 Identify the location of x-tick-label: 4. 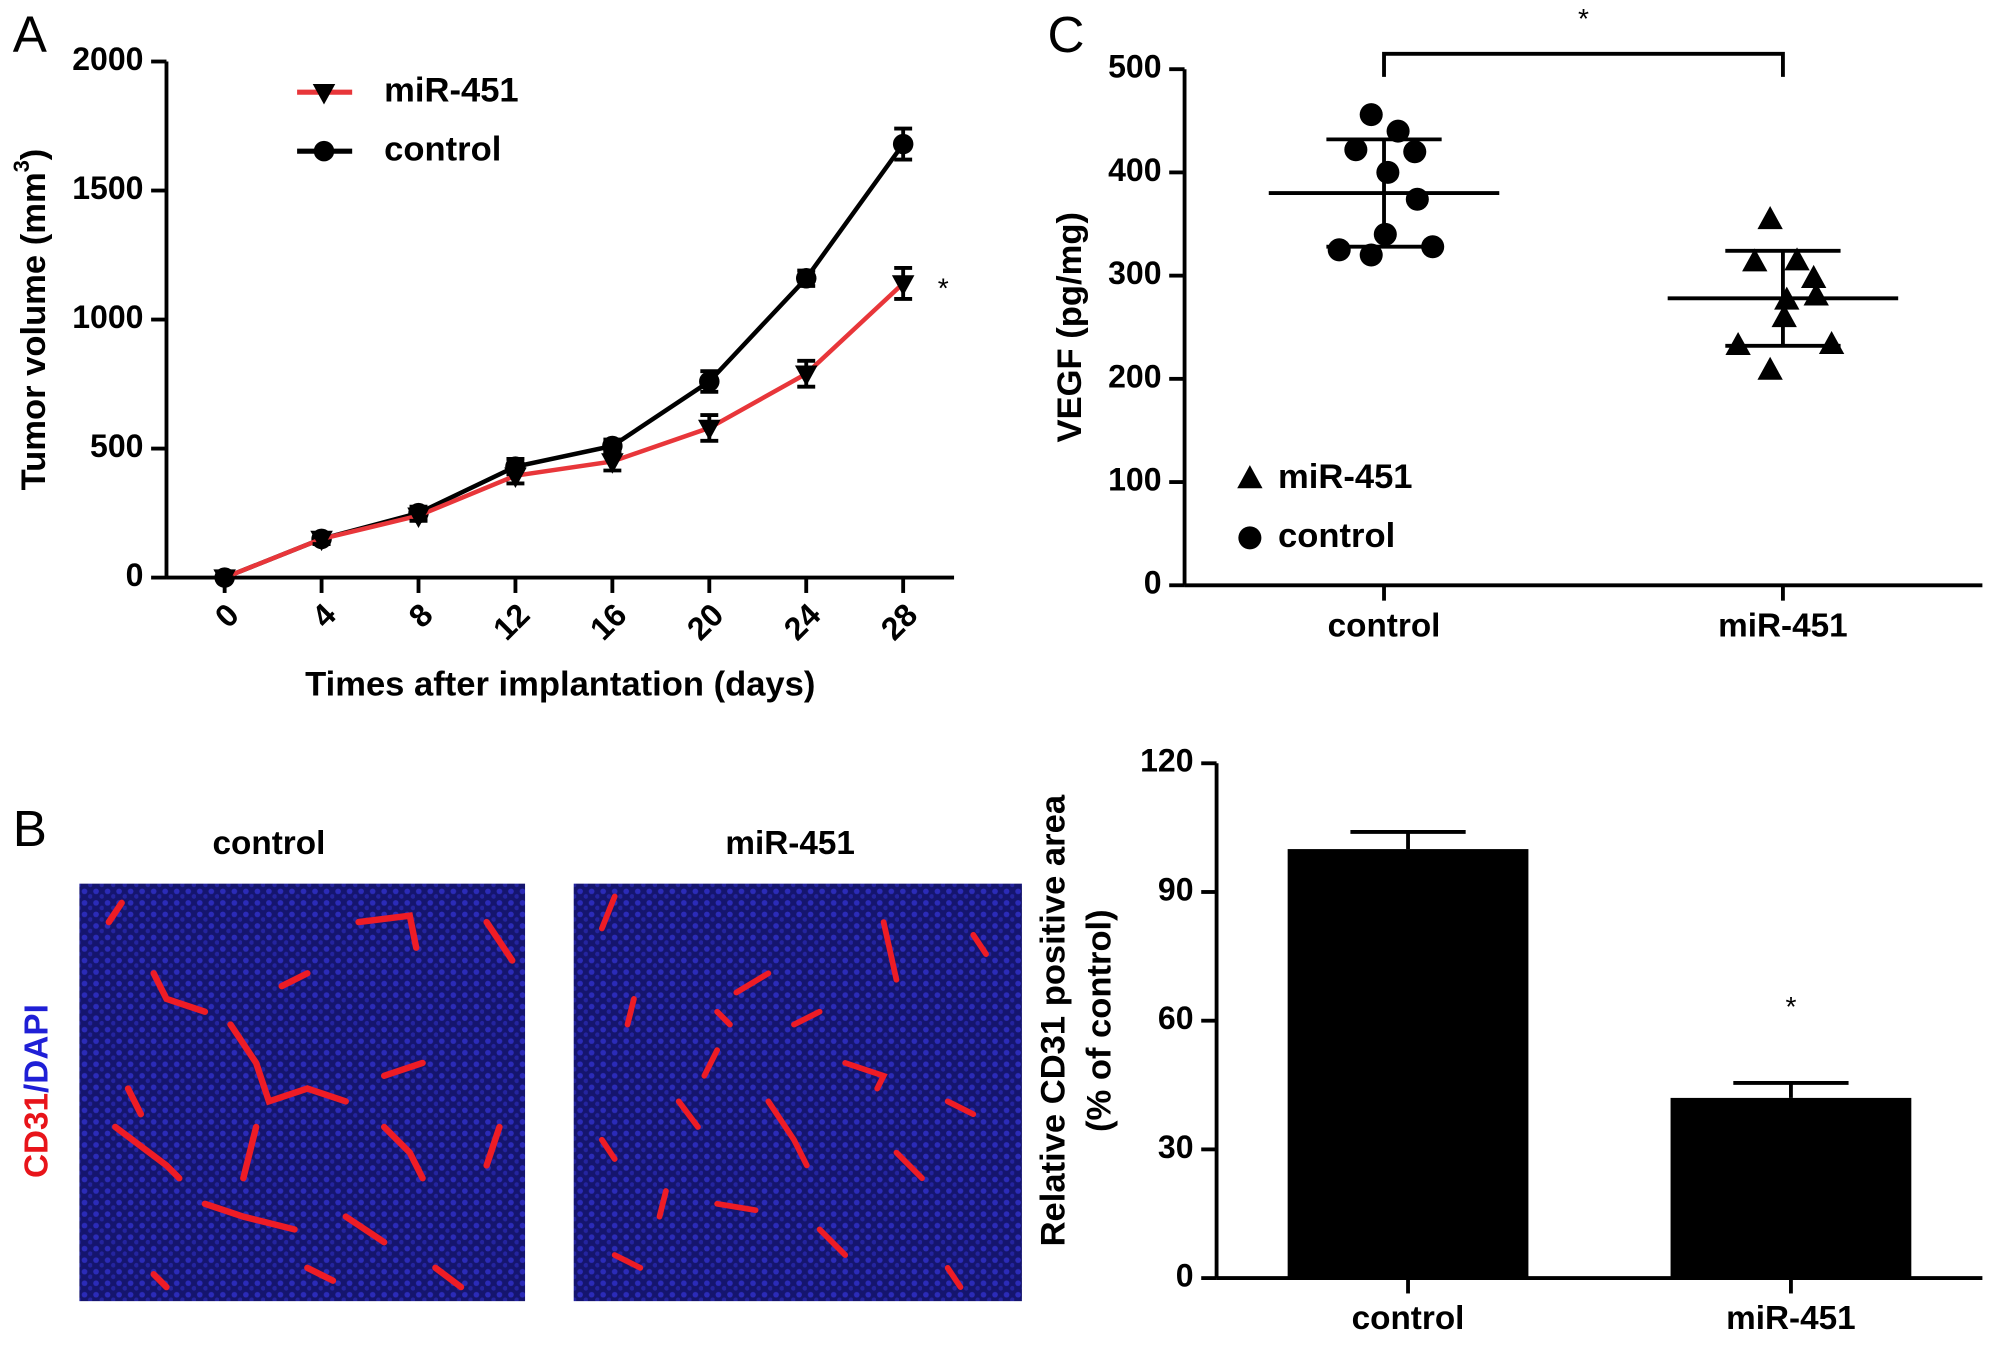
(324, 615).